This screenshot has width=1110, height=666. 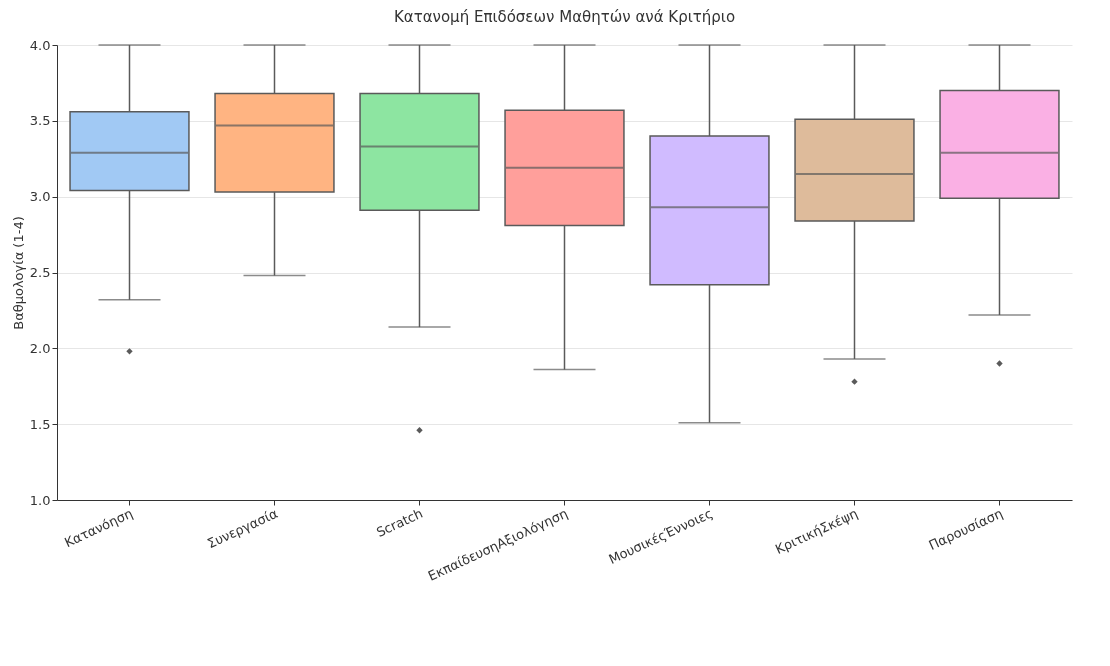 What do you see at coordinates (18, 273) in the screenshot?
I see `y-axis-title: Βαθμολογία (1-4)` at bounding box center [18, 273].